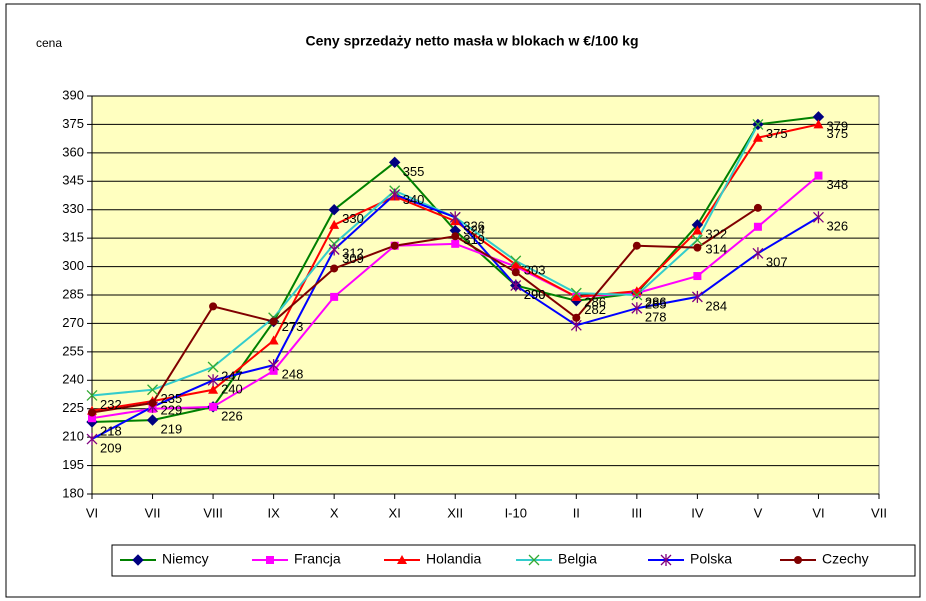 The image size is (926, 601). What do you see at coordinates (353, 252) in the screenshot?
I see `data-label: 312` at bounding box center [353, 252].